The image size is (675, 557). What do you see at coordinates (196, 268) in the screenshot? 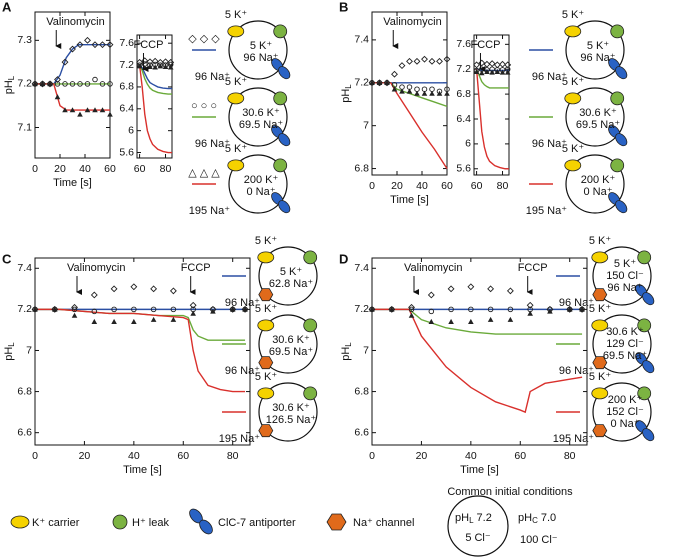
I see `annotation: FCCP` at bounding box center [196, 268].